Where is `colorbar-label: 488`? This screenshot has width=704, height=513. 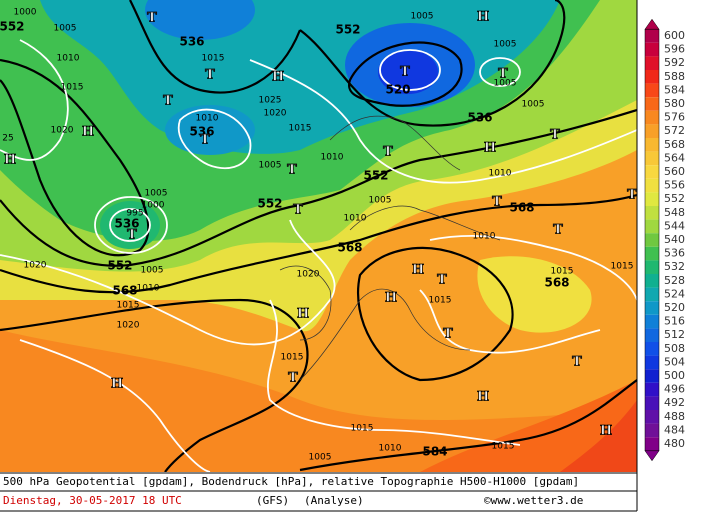 colorbar-label: 488 is located at coordinates (674, 416).